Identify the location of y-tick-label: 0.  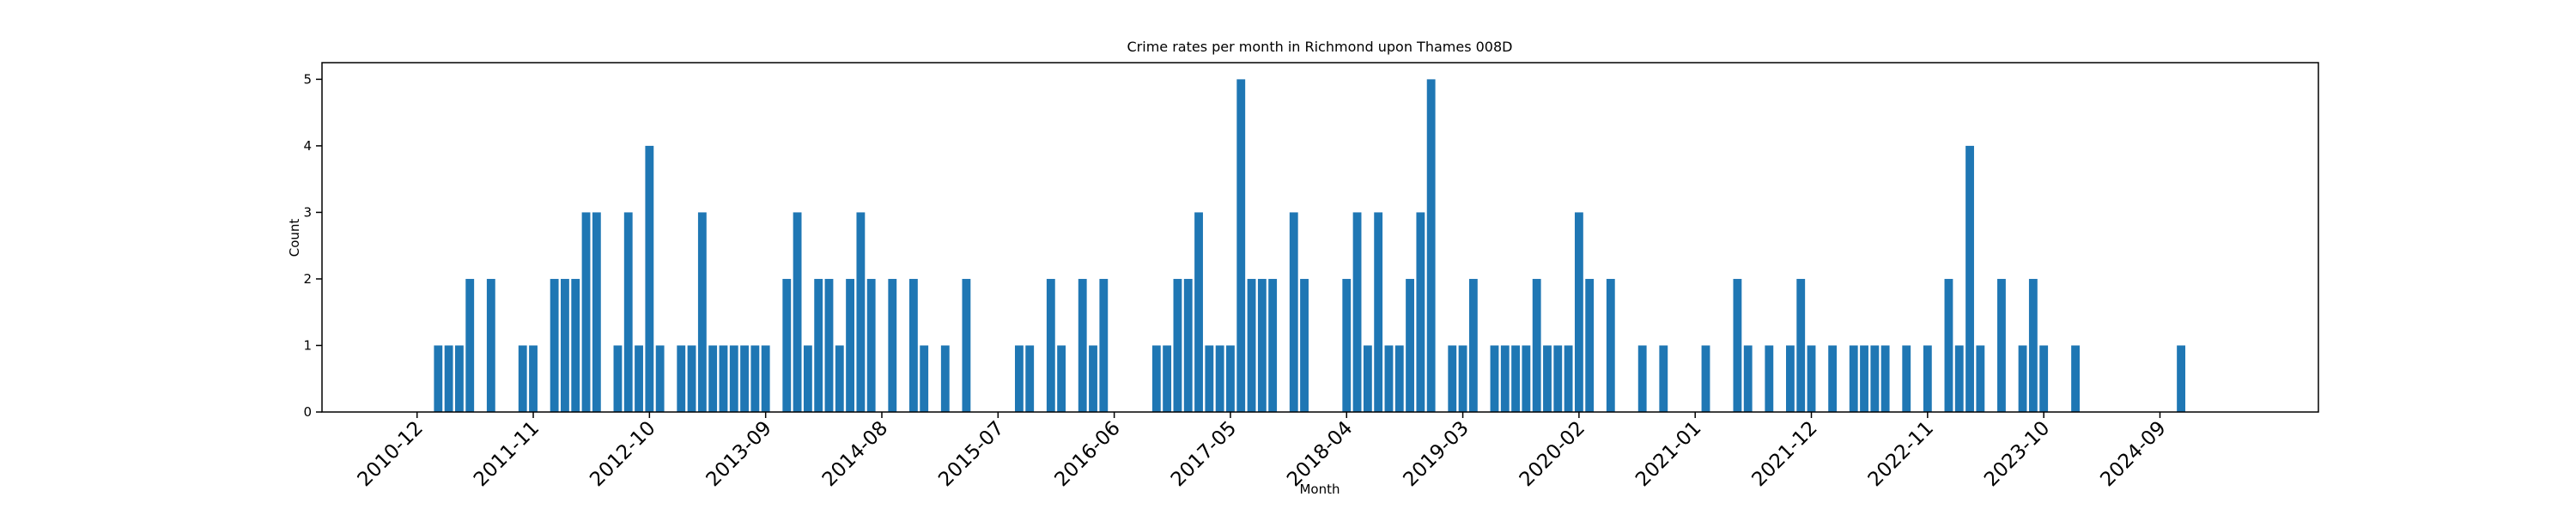
(307, 412).